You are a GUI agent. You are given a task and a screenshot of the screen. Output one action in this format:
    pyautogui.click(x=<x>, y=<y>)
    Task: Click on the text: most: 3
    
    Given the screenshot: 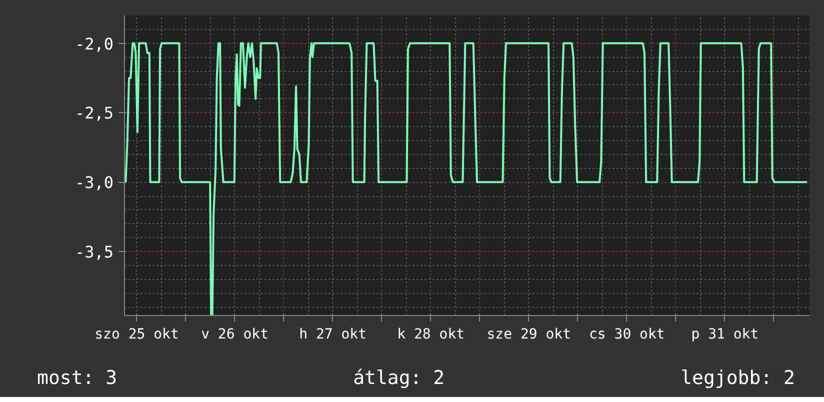 What is the action you would take?
    pyautogui.click(x=77, y=378)
    